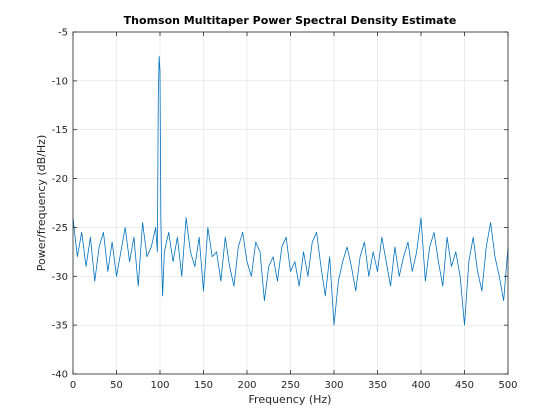  Describe the element at coordinates (377, 385) in the screenshot. I see `x-tick-label: 350` at that location.